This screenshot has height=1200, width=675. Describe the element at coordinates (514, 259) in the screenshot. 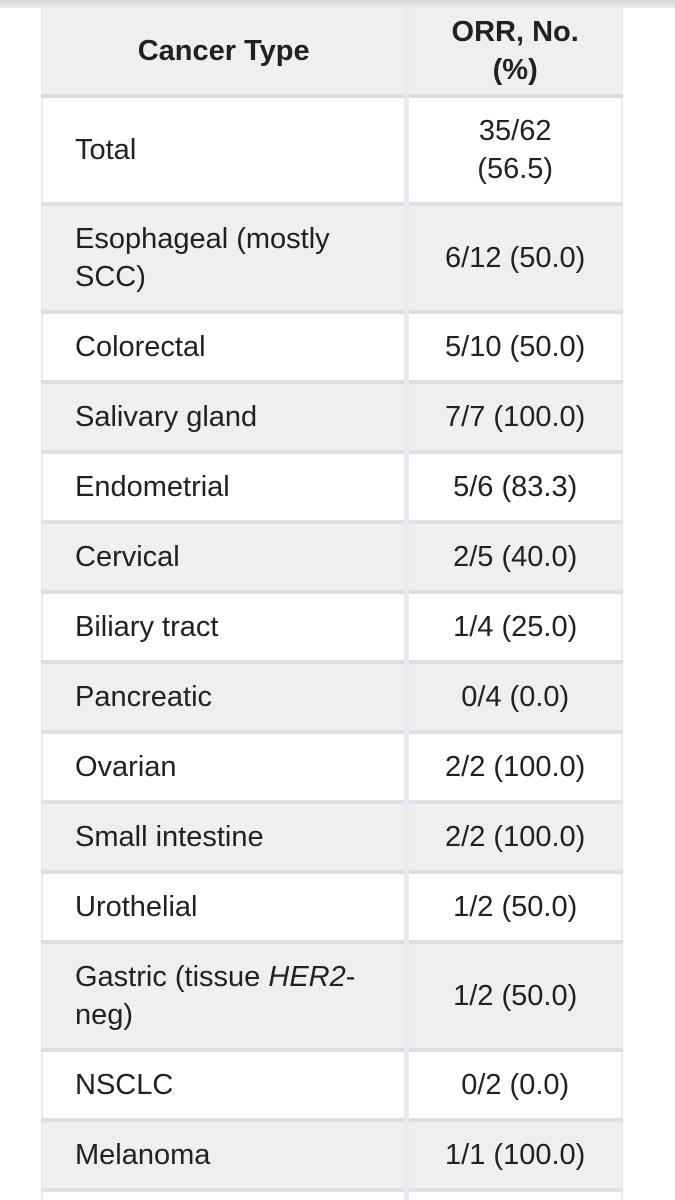

I see `orr-value-cell: 6/12 (50.0)` at that location.